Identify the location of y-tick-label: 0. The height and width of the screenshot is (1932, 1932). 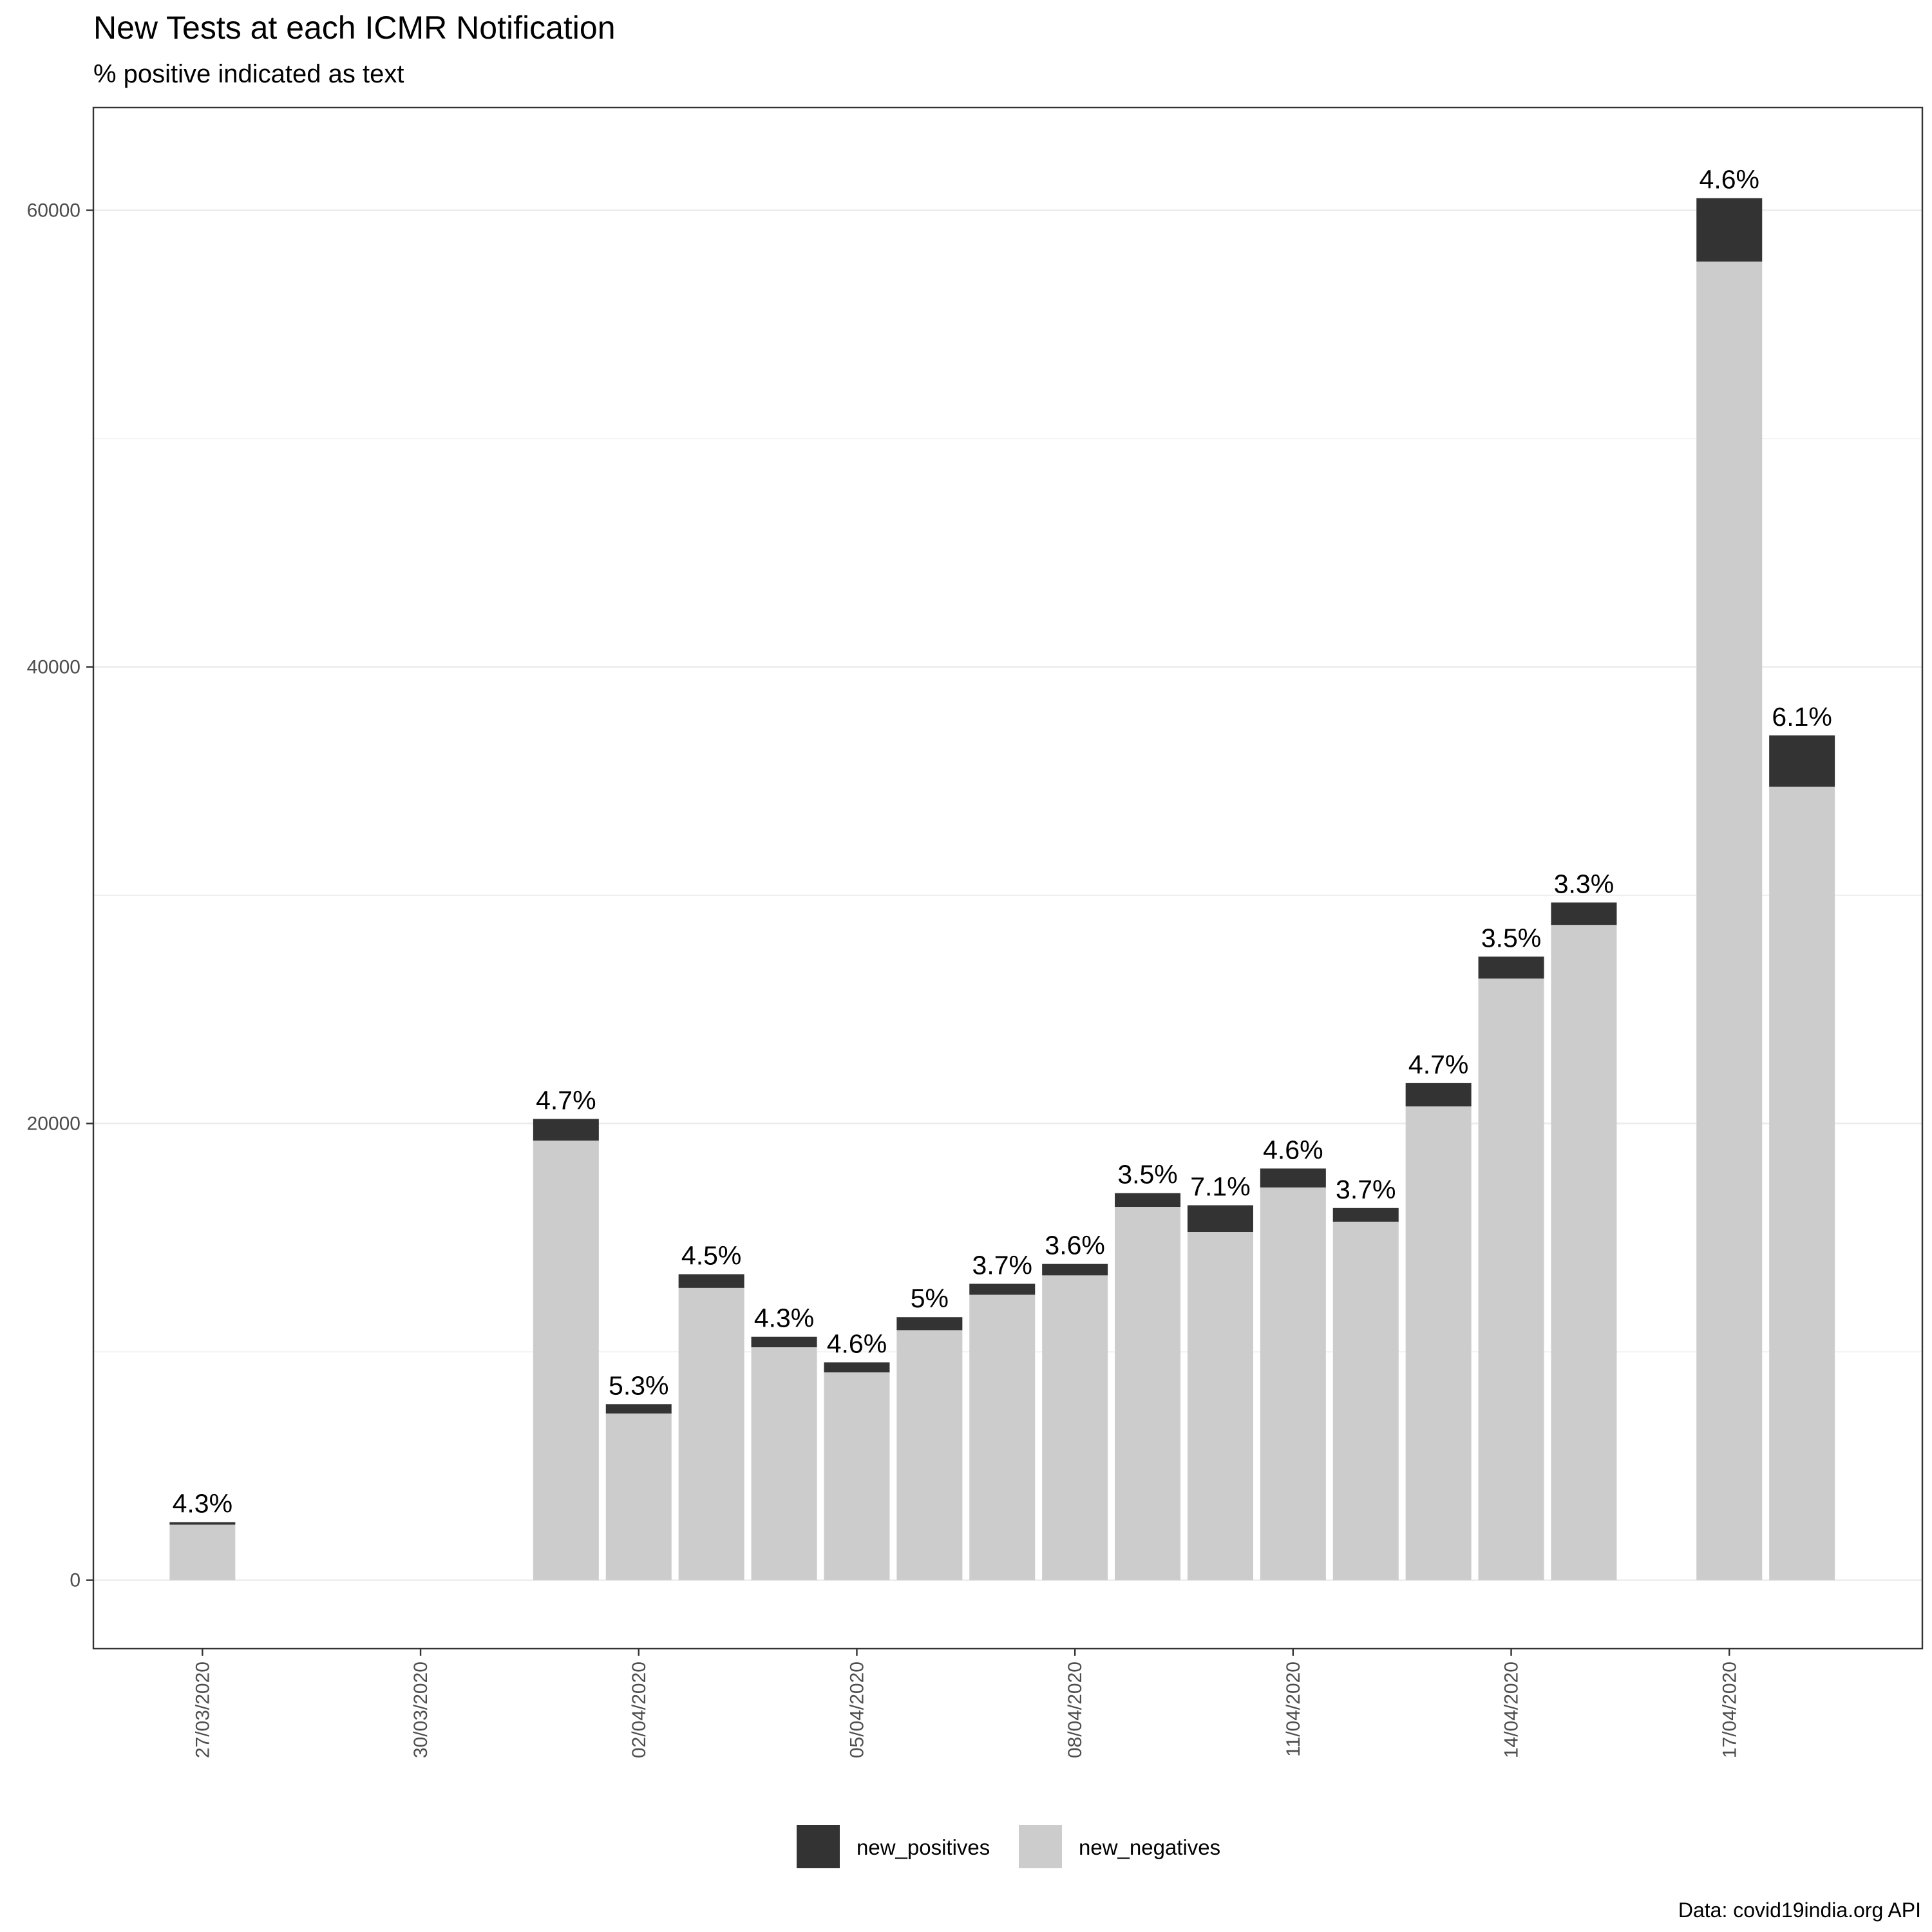
(75, 1580).